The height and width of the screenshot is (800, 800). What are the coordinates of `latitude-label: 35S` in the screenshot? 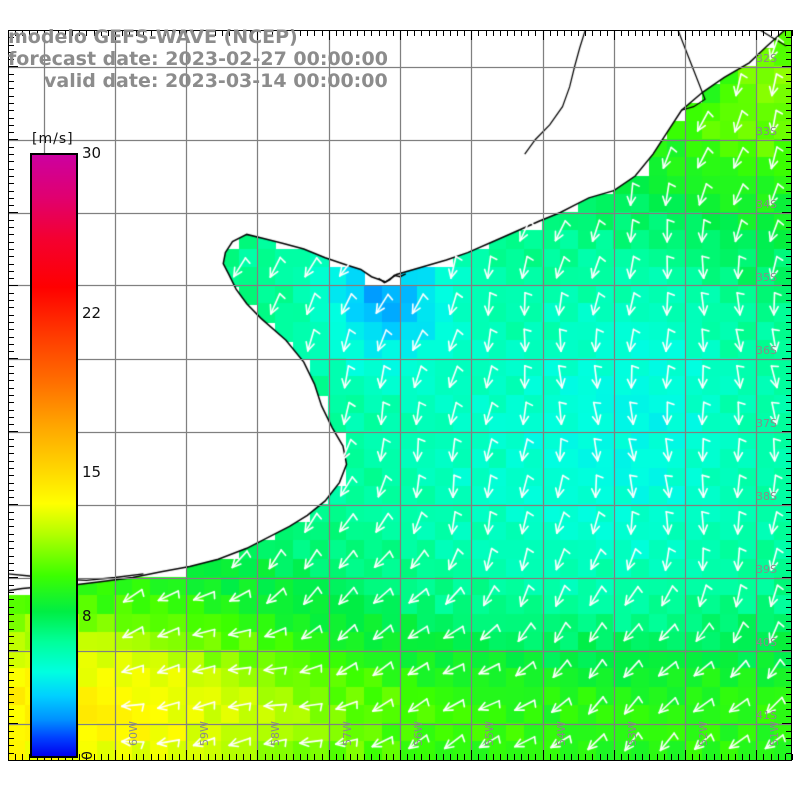 It's located at (766, 277).